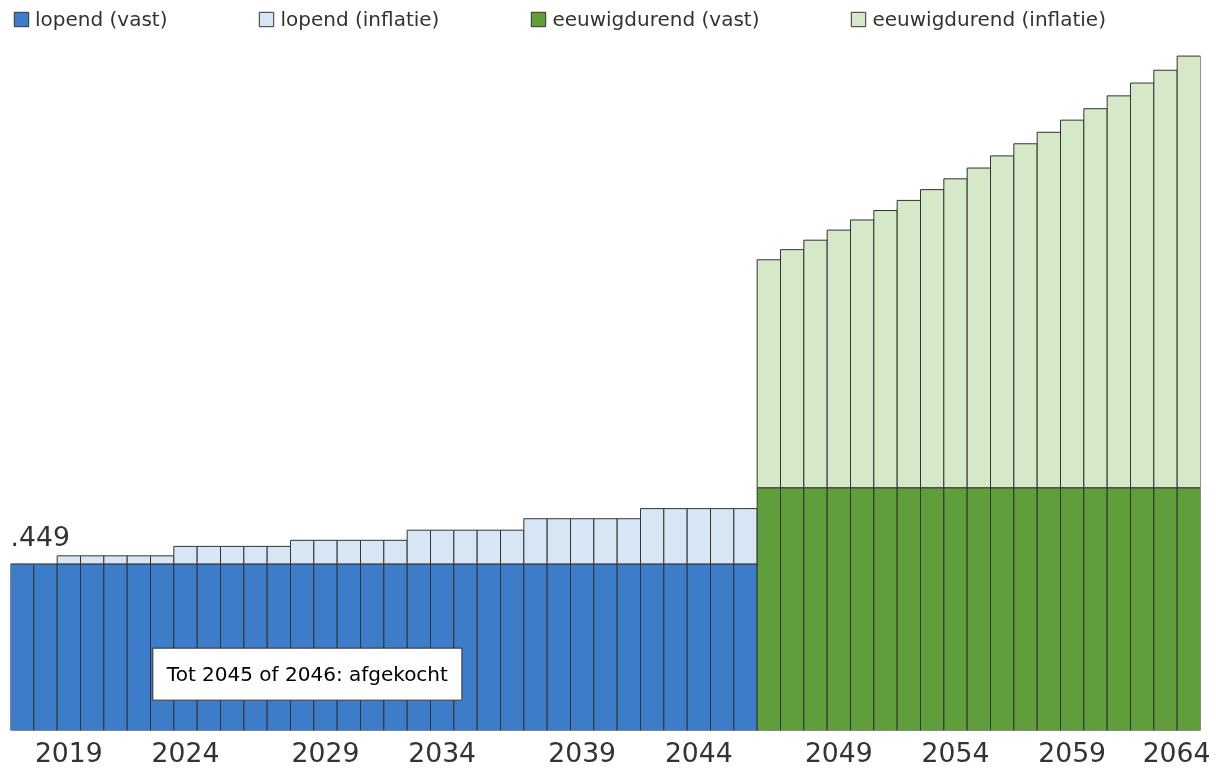 The image size is (1216, 778). I want to click on x-tick-label: 2059, so click(1072, 752).